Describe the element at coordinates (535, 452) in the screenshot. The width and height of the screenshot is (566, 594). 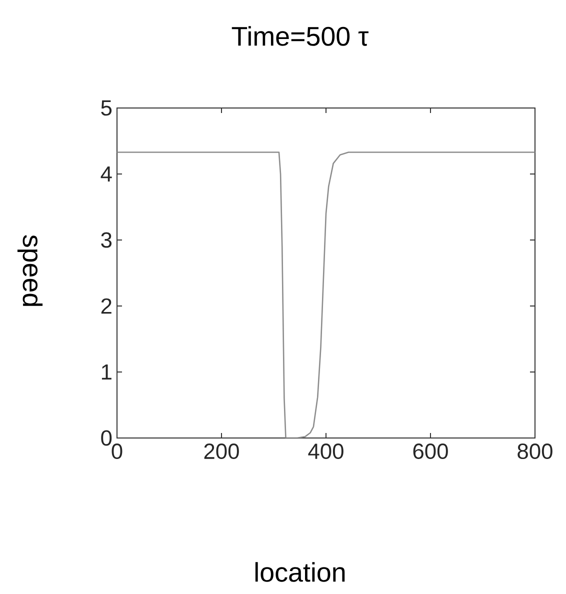
I see `x-tick-label: 800` at that location.